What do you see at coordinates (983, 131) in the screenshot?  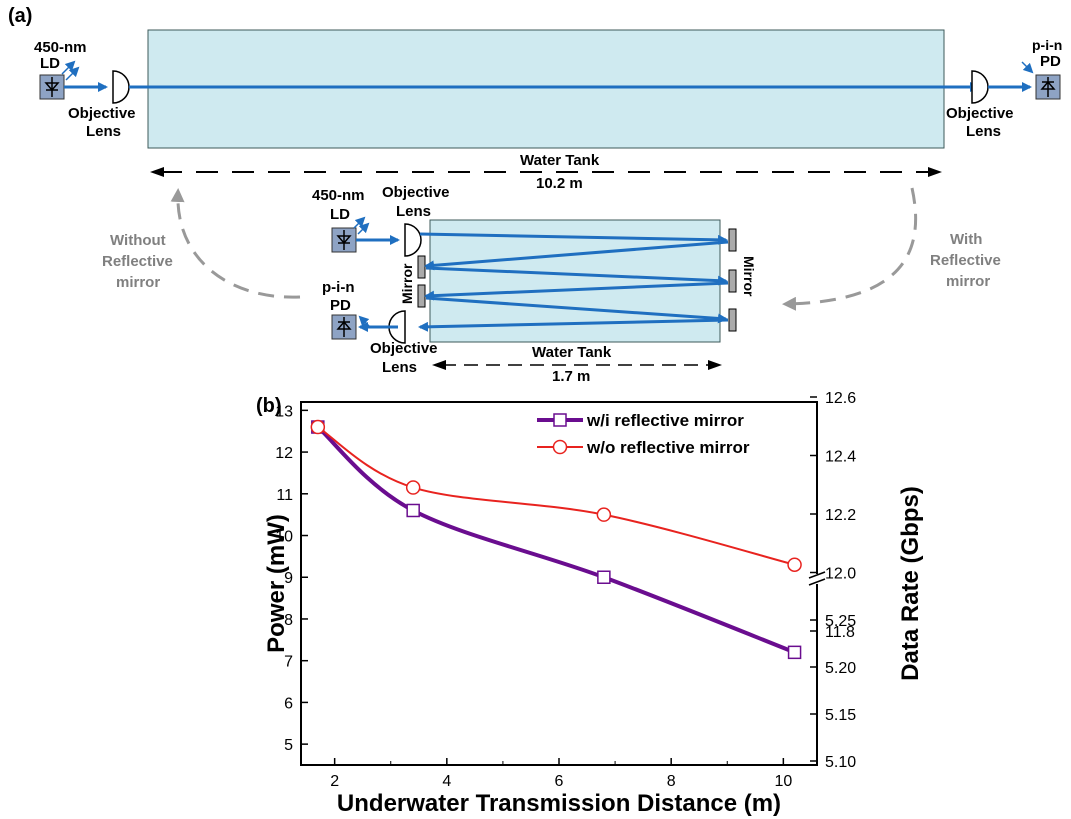 I see `top-right-lens-label-2: Lens` at bounding box center [983, 131].